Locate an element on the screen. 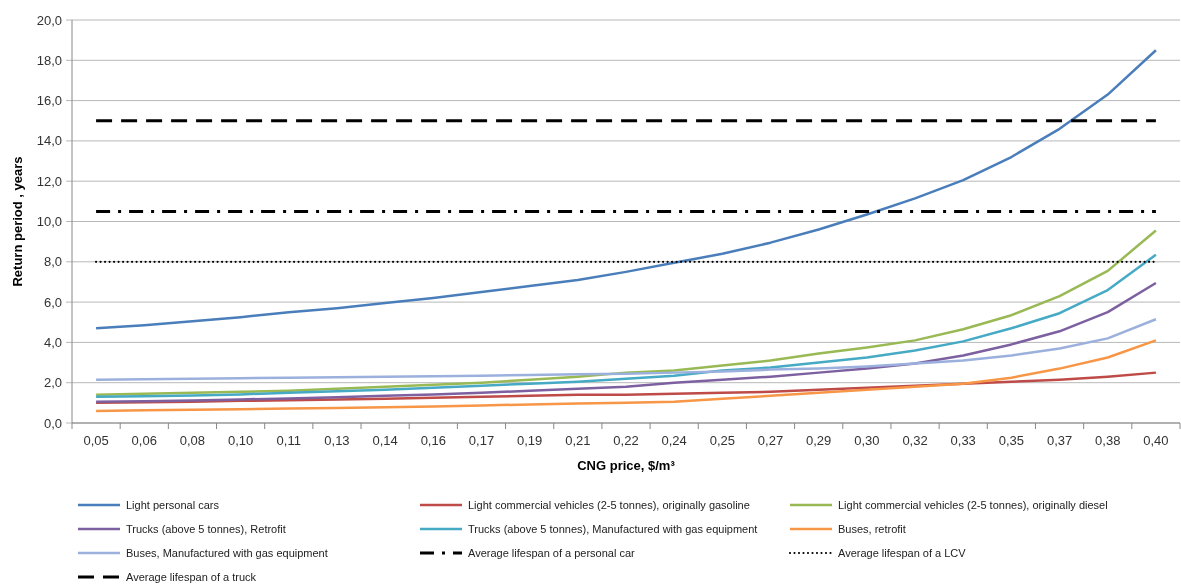  x-tick-label: 0,21 is located at coordinates (578, 440).